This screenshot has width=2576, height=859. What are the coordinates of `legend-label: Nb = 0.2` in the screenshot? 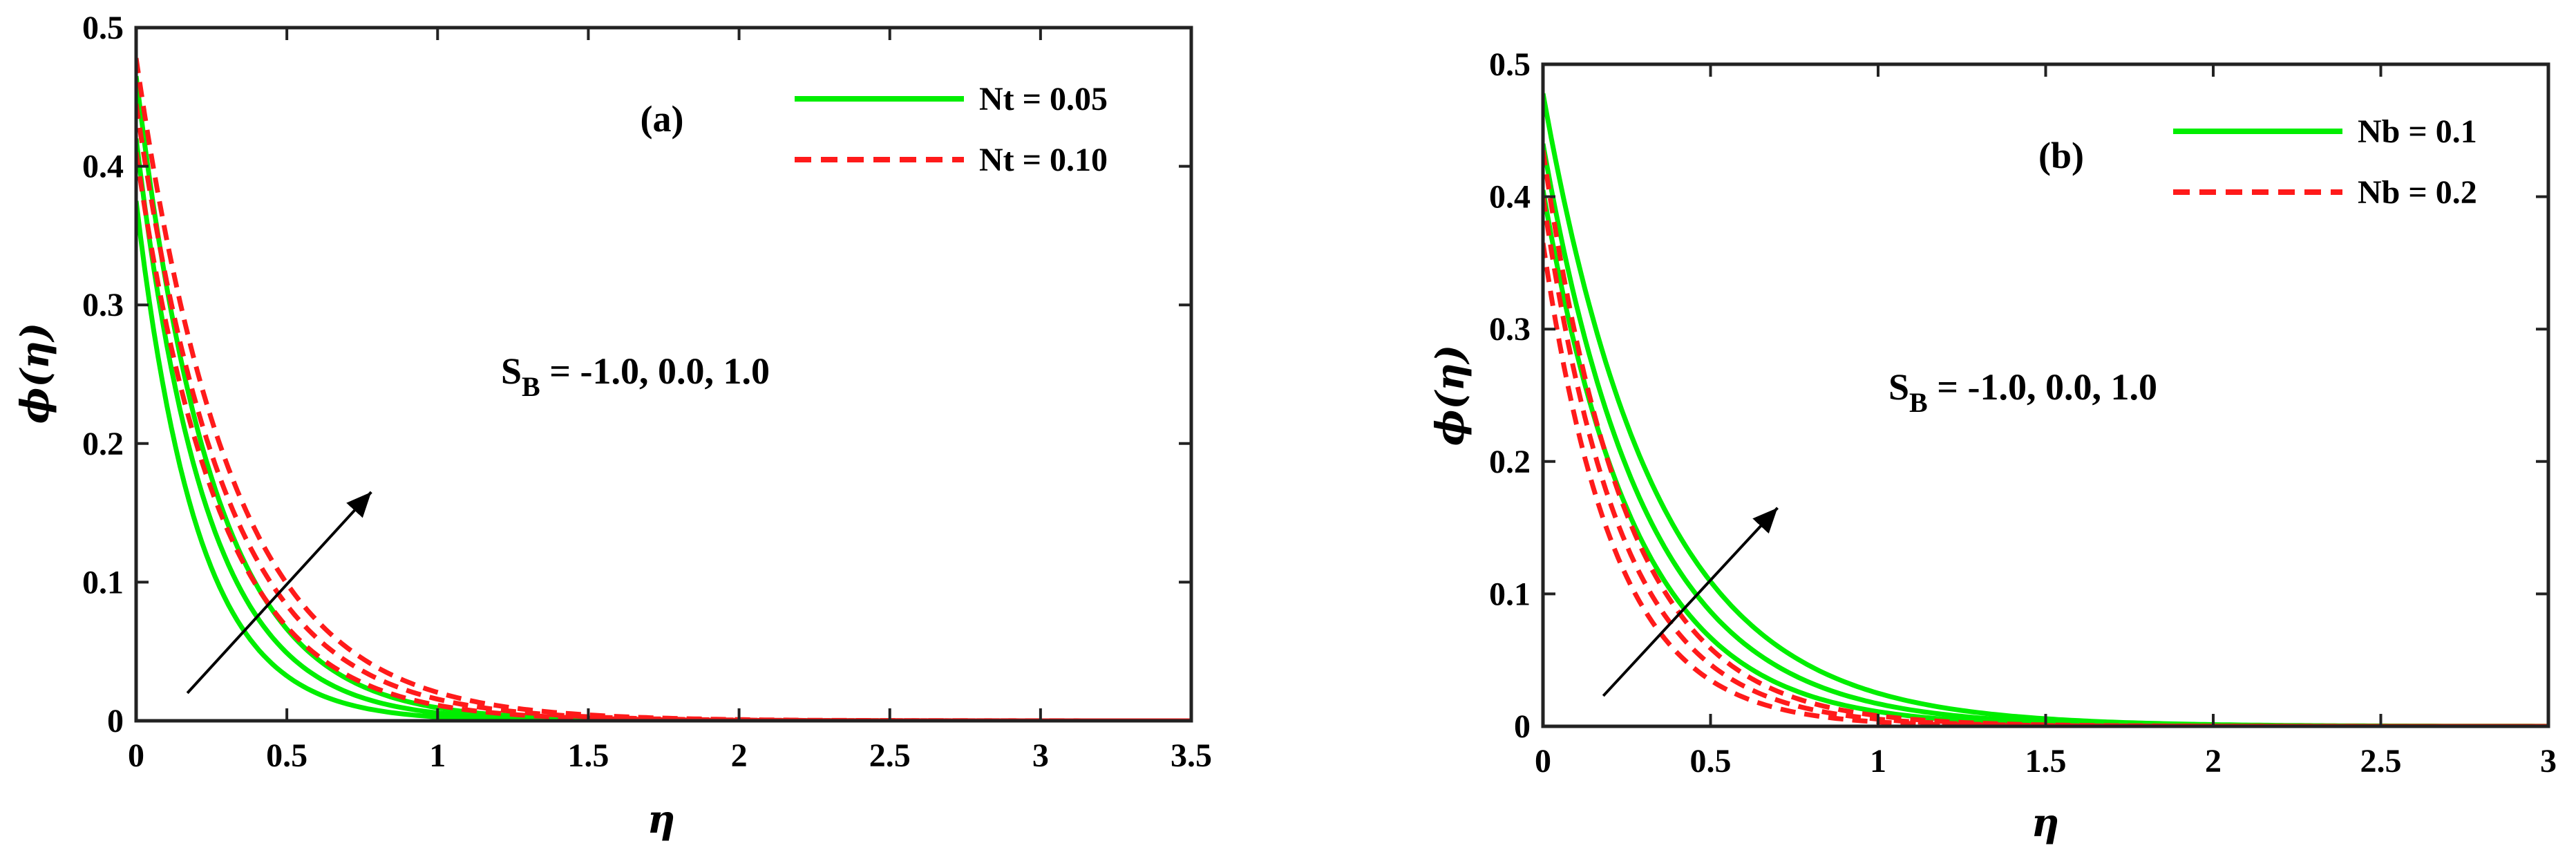 It's located at (2417, 192).